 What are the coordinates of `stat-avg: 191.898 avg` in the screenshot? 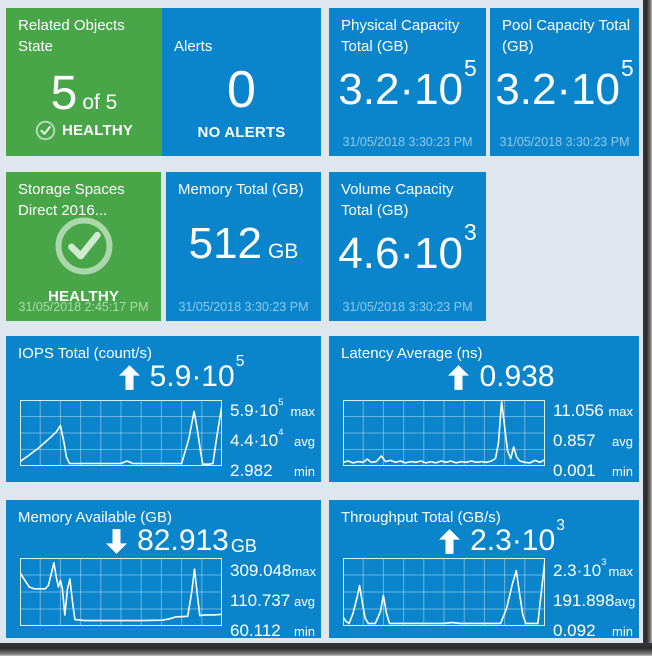 It's located at (594, 600).